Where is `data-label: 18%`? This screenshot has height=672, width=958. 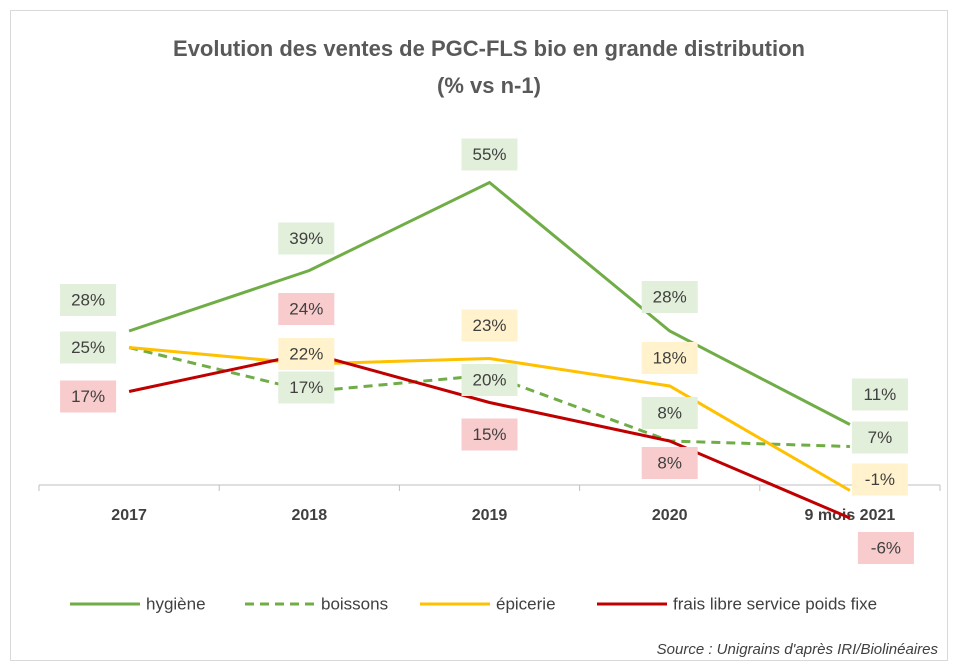
data-label: 18% is located at coordinates (670, 357).